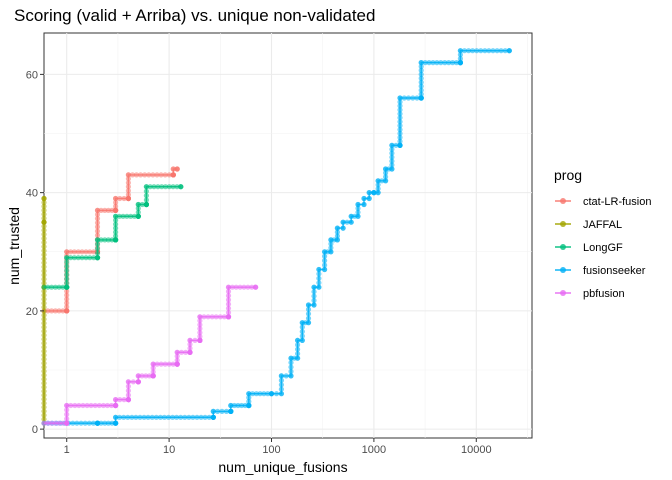  I want to click on legend-label: LongGF, so click(603, 248).